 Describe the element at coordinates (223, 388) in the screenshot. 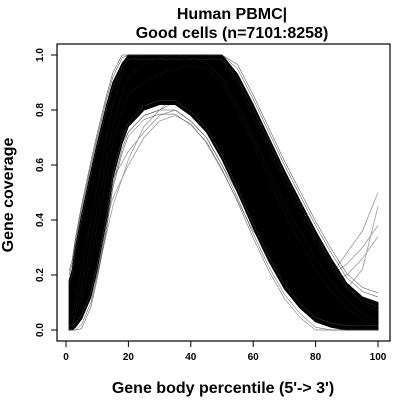

I see `x-axis-label: Gene body percentile (5'-> 3')` at that location.